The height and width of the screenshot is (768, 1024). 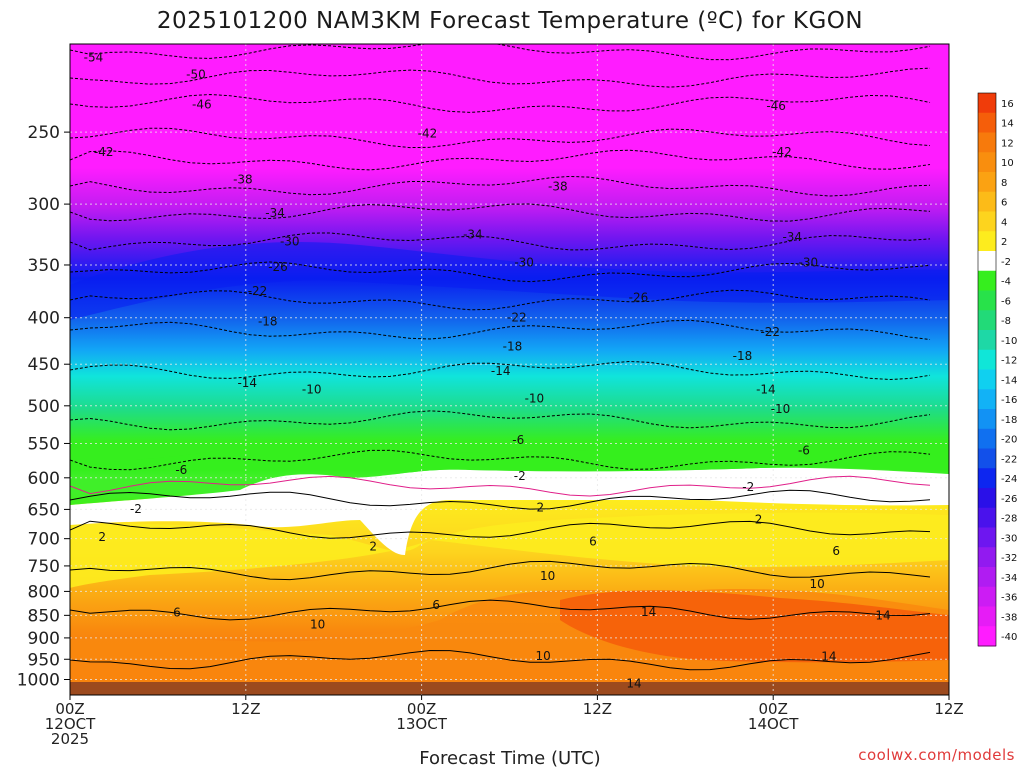 What do you see at coordinates (648, 612) in the screenshot?
I see `isotherm-label: 14` at bounding box center [648, 612].